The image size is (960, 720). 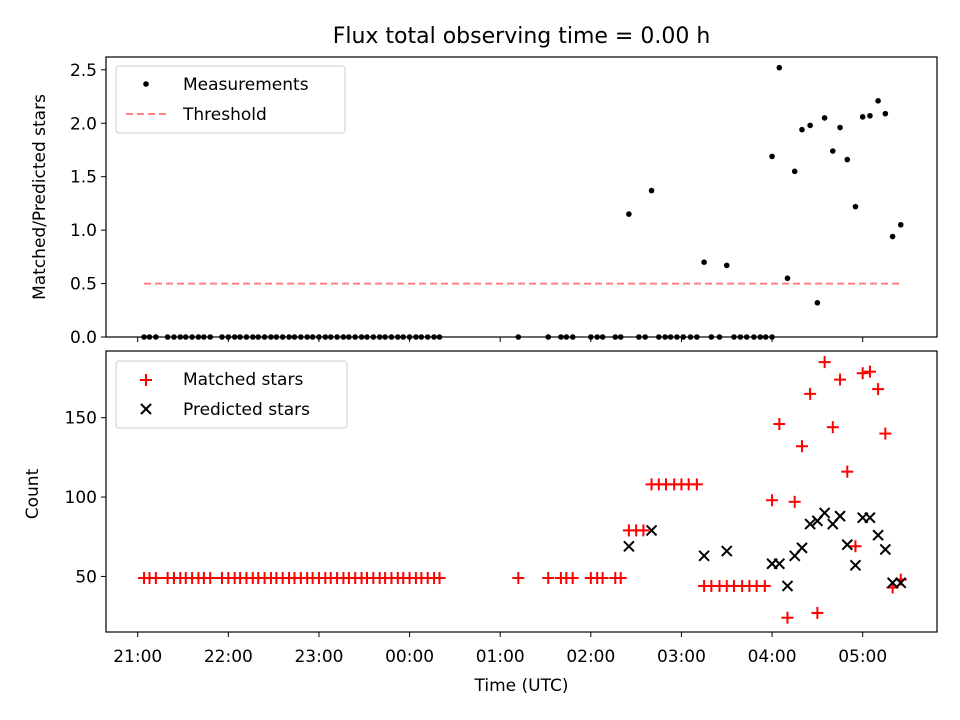 What do you see at coordinates (224, 115) in the screenshot?
I see `legend-threshold-label: Threshold` at bounding box center [224, 115].